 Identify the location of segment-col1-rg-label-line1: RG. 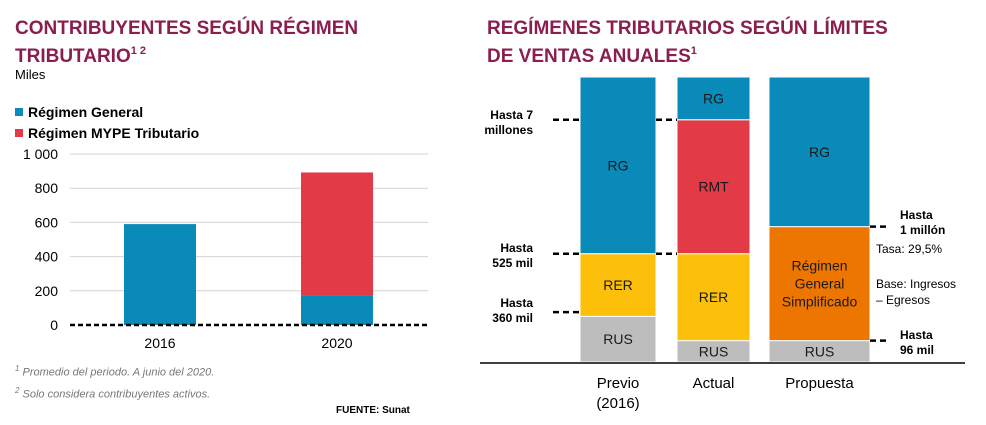
(618, 165).